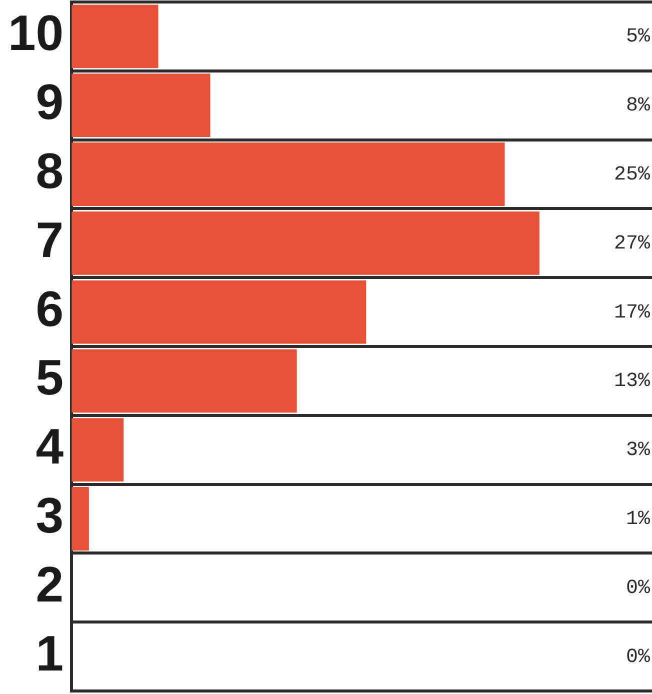 Image resolution: width=652 pixels, height=694 pixels. Describe the element at coordinates (632, 312) in the screenshot. I see `data-label: 17%` at that location.